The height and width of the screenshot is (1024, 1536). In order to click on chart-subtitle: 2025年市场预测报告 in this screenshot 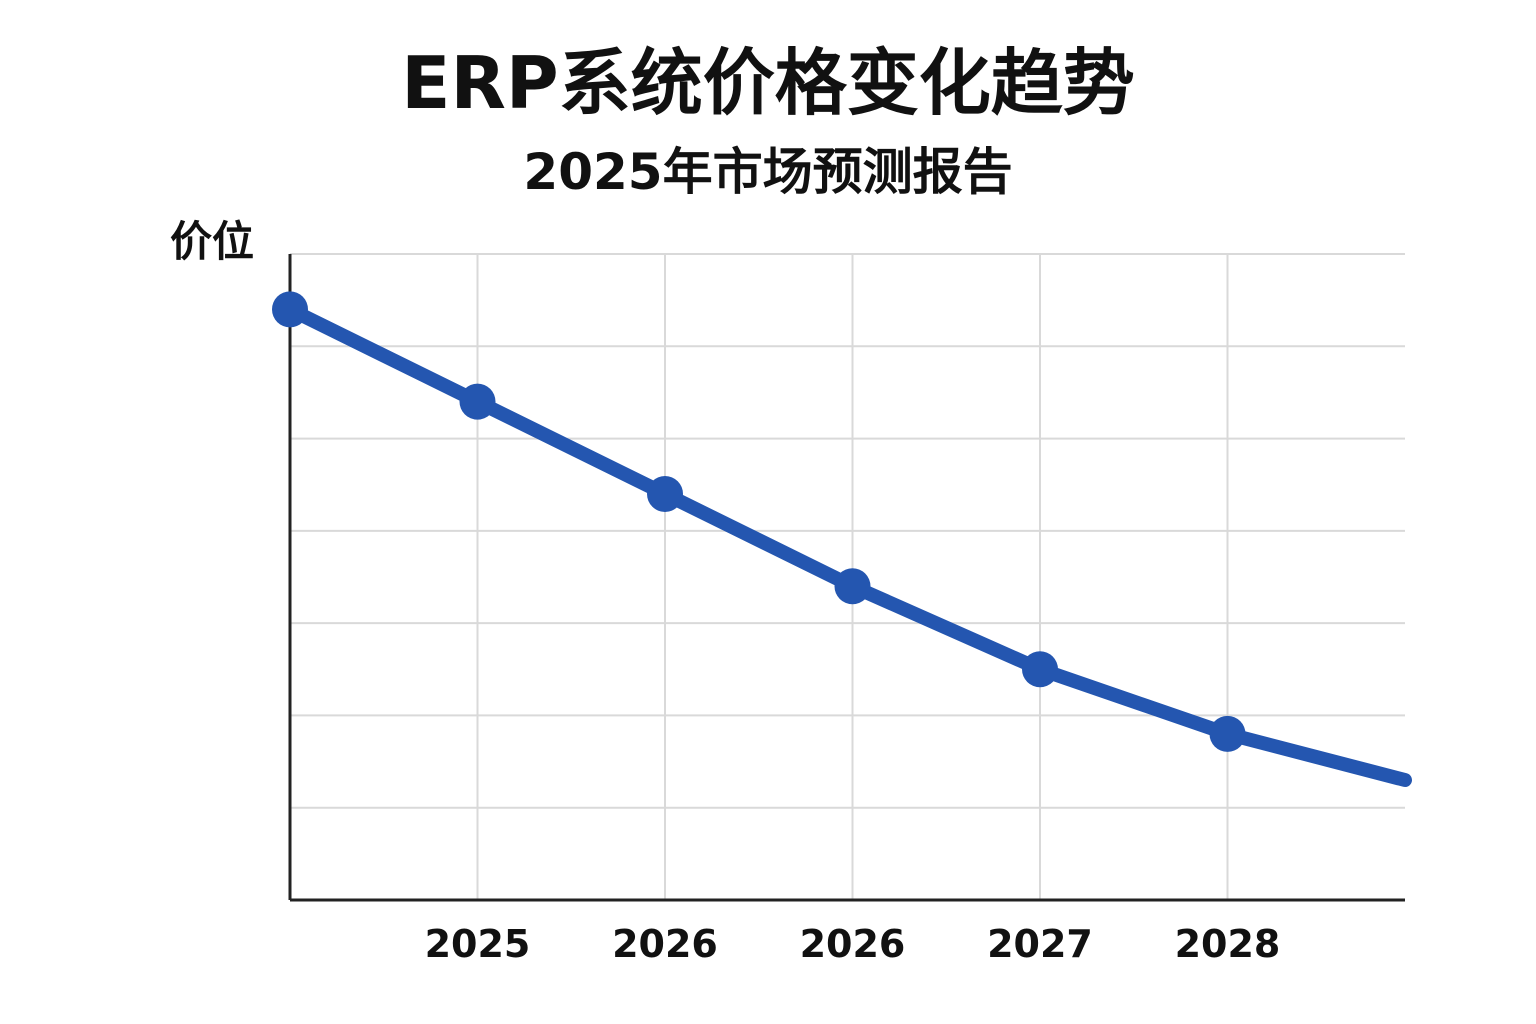, I will do `click(768, 172)`.